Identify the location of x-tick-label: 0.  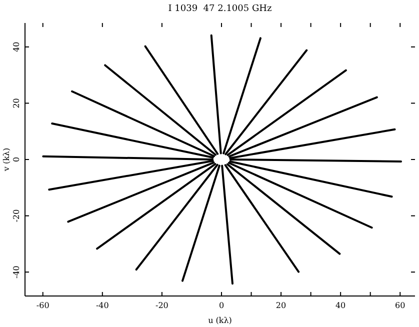
(221, 305).